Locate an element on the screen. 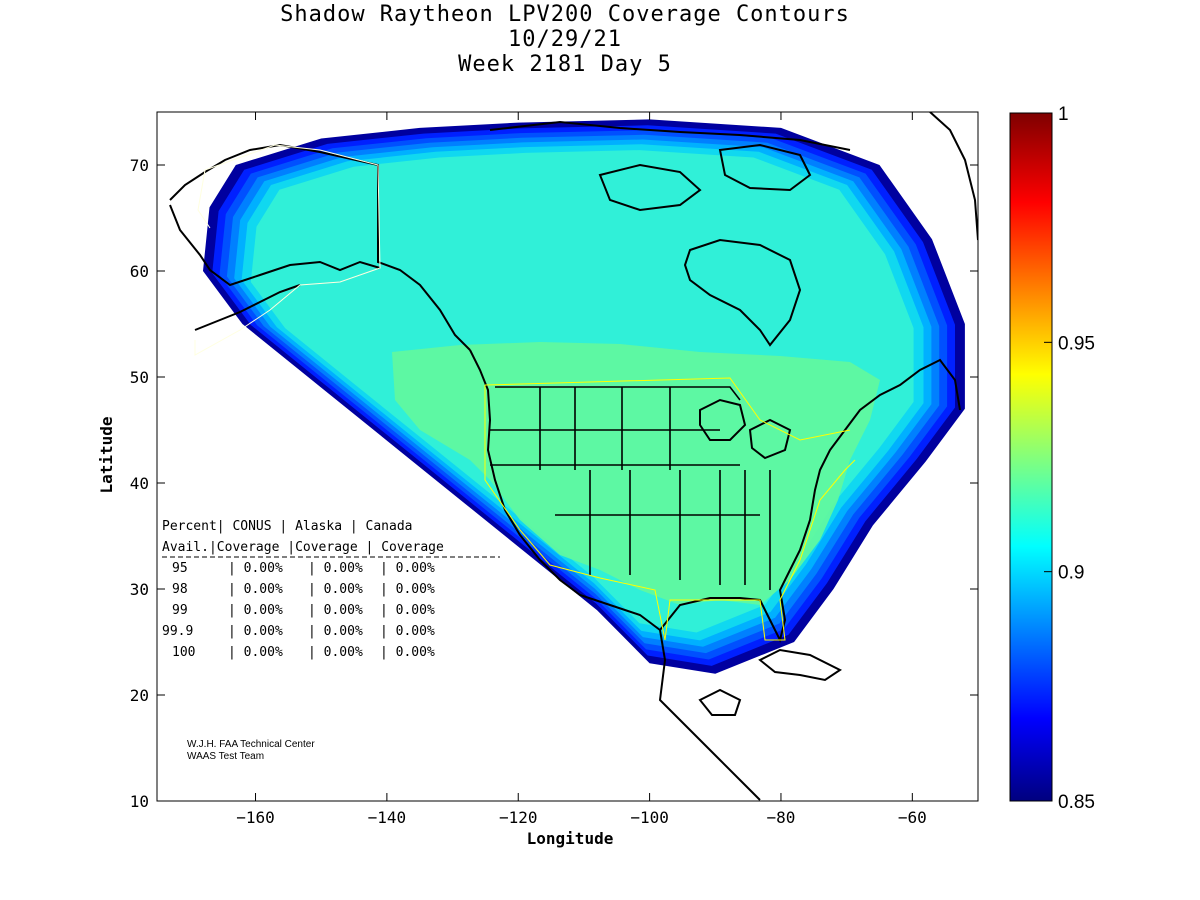  x-tick-label: −80 is located at coordinates (781, 817).